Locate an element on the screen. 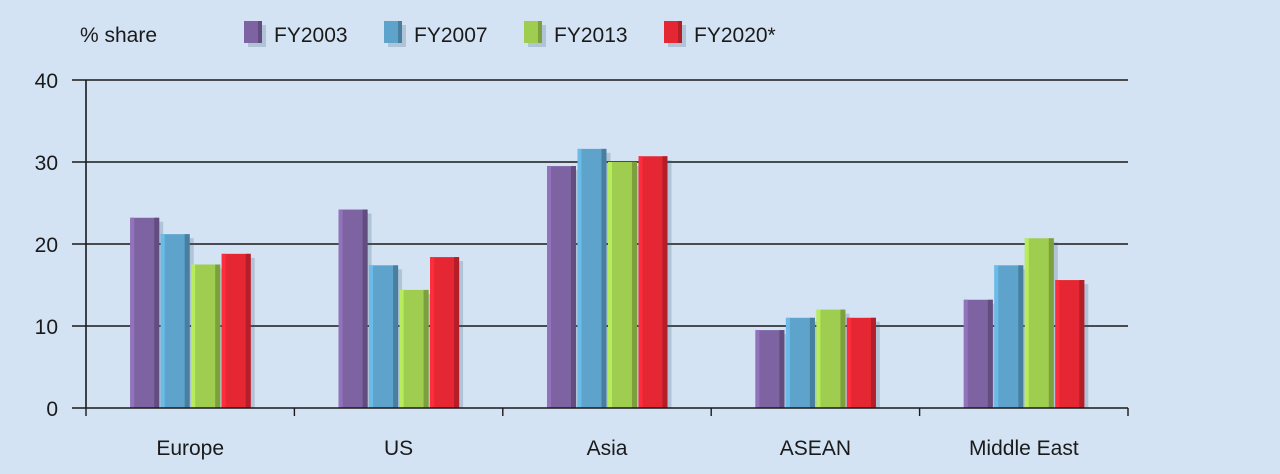 The width and height of the screenshot is (1280, 474). x-tick-label: US is located at coordinates (398, 448).